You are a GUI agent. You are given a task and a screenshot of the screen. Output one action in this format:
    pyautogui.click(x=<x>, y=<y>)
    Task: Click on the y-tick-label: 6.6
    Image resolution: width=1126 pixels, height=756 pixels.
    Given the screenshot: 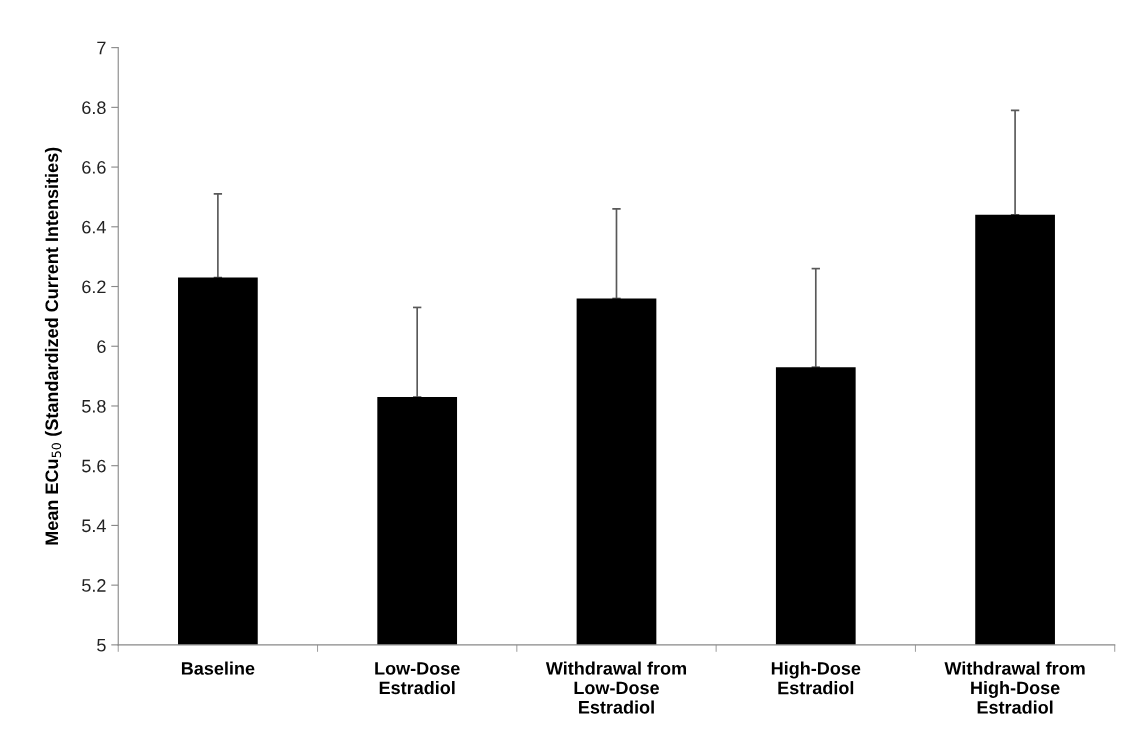 What is the action you would take?
    pyautogui.click(x=94, y=167)
    